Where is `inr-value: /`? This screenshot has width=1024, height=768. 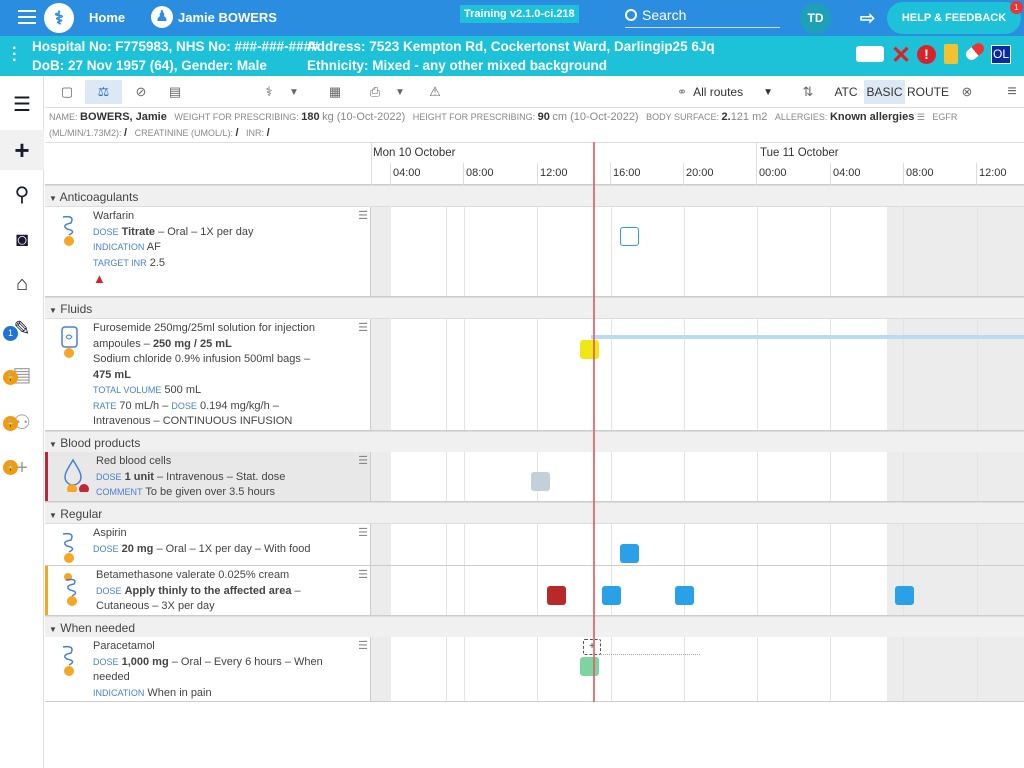 inr-value: / is located at coordinates (268, 133).